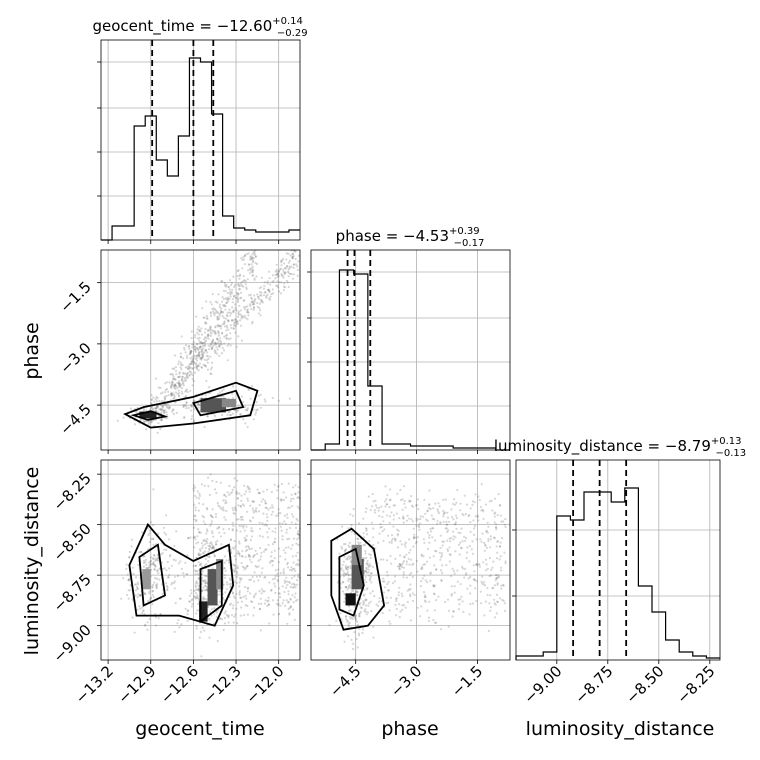 The height and width of the screenshot is (760, 760). What do you see at coordinates (32, 350) in the screenshot?
I see `ylabel-phase: phase` at bounding box center [32, 350].